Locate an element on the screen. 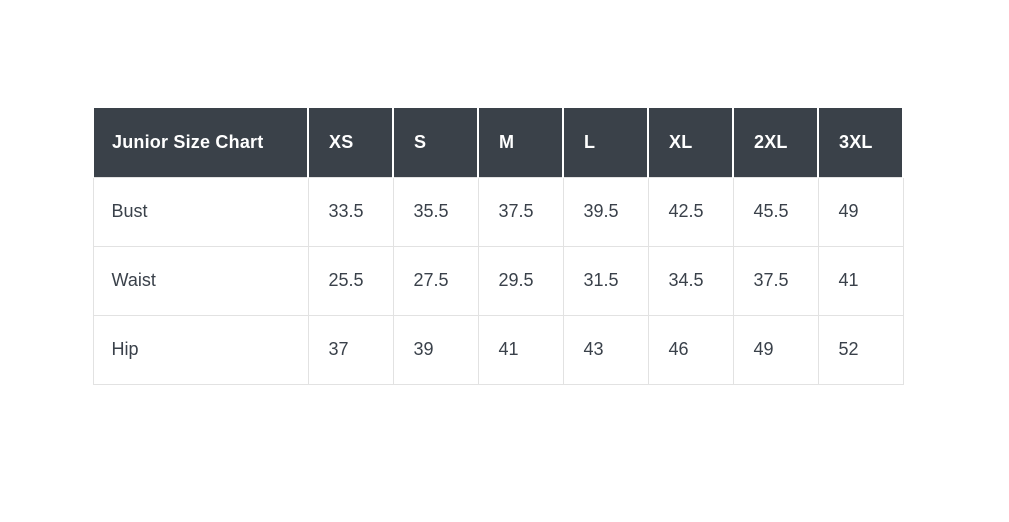  hip-value-3xl: 52 is located at coordinates (860, 349).